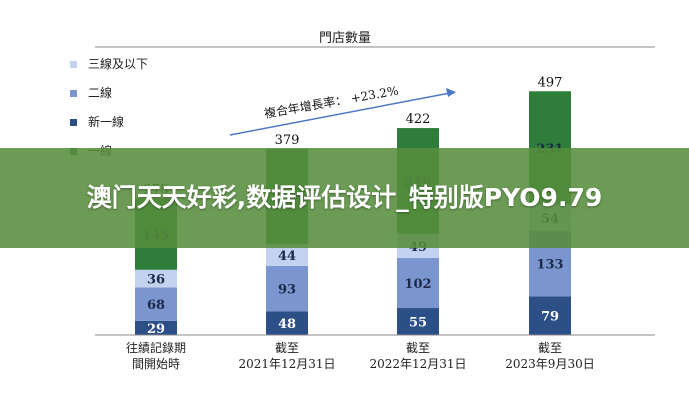 The height and width of the screenshot is (400, 689). I want to click on growth-annotation: 複合年增長率： +23.2%, so click(342, 109).